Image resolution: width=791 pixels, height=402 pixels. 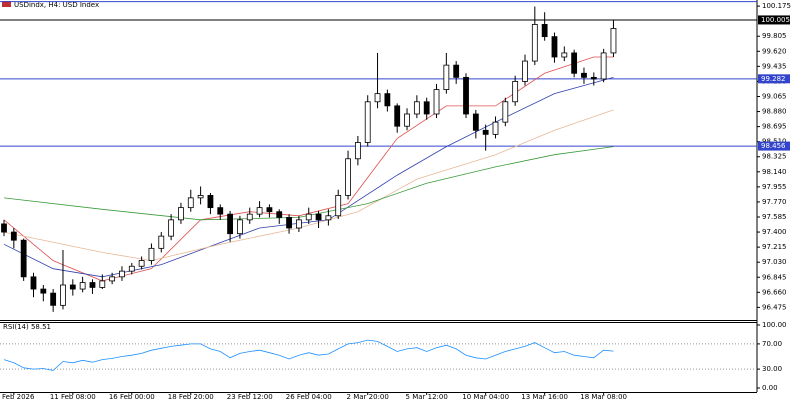 What do you see at coordinates (56, 5) in the screenshot?
I see `chart-title: USDindx, H4: USD Index` at bounding box center [56, 5].